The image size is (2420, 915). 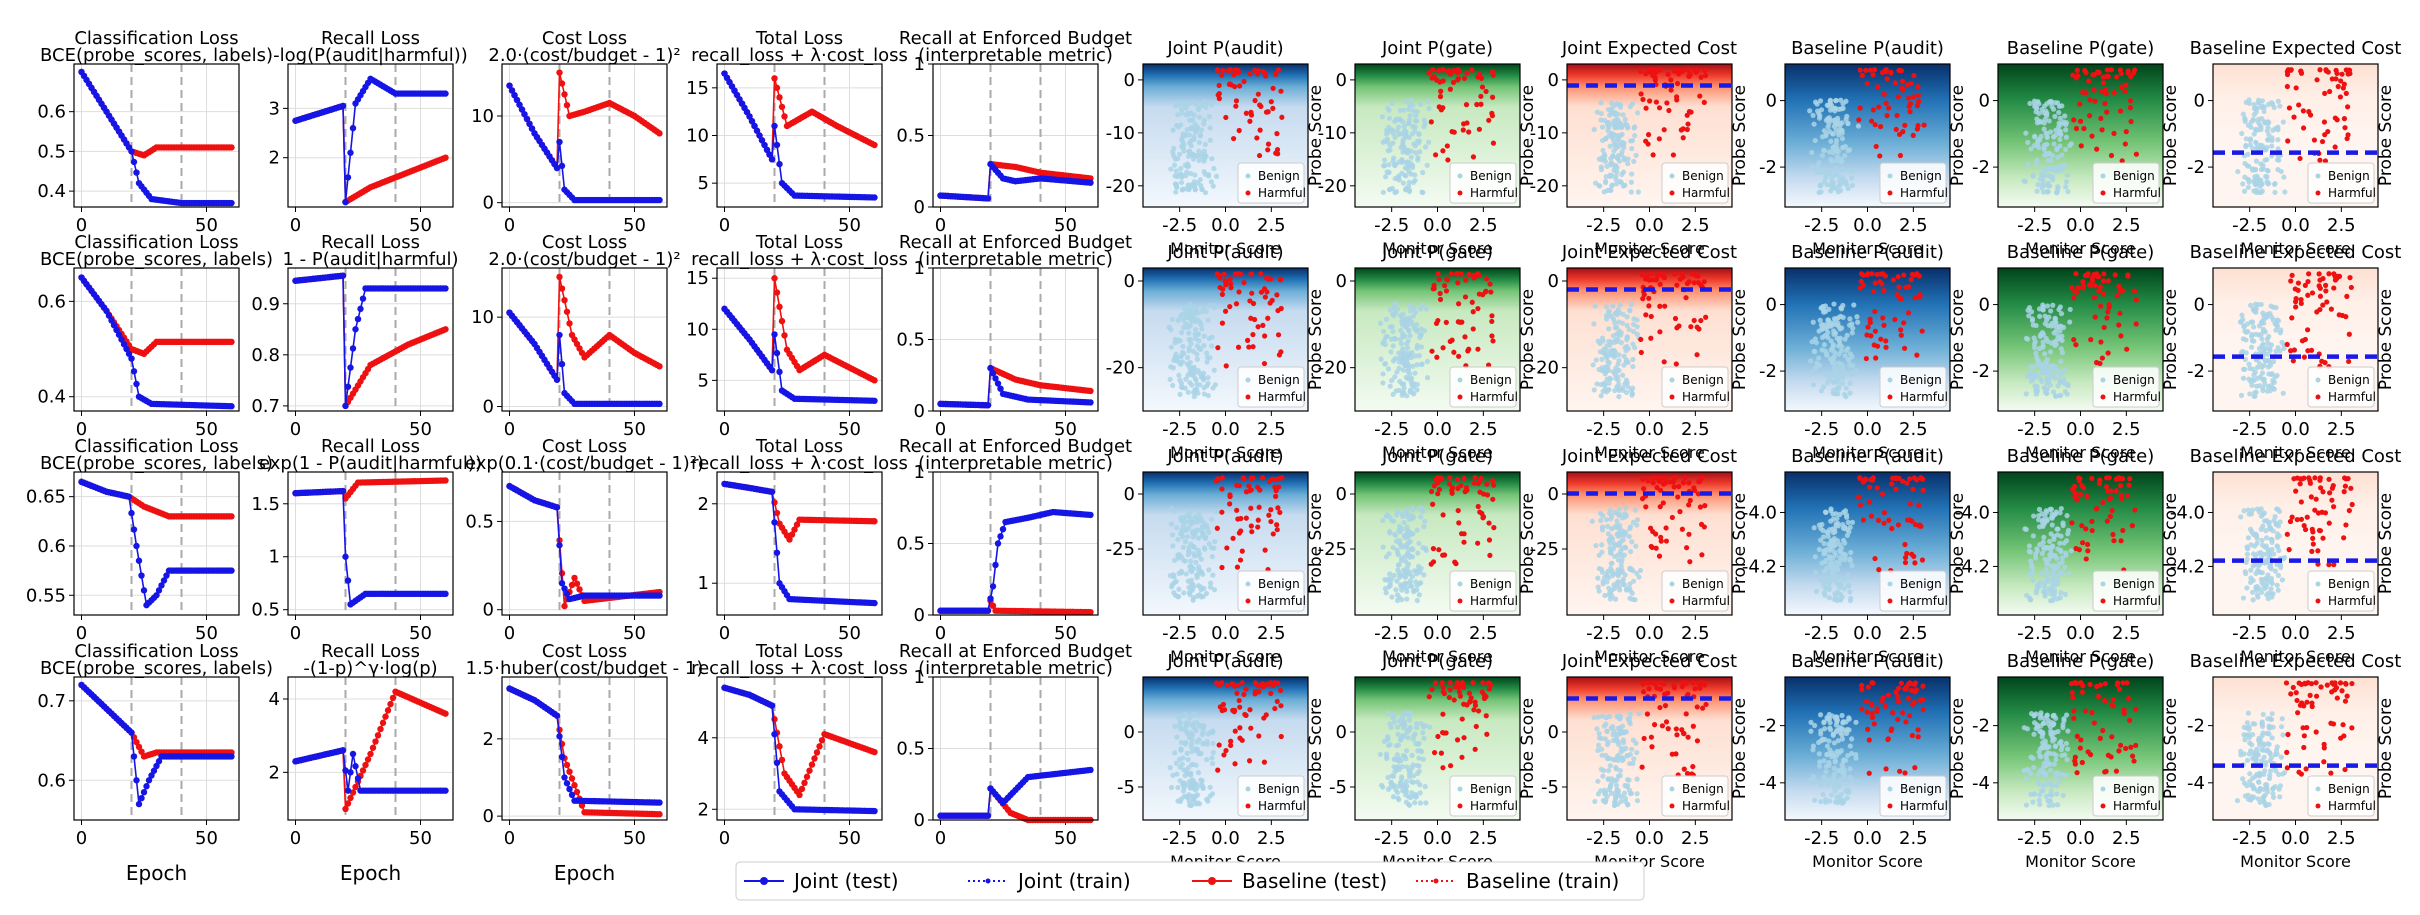 I want to click on y-tick-label: 1.5, so click(x=265, y=504).